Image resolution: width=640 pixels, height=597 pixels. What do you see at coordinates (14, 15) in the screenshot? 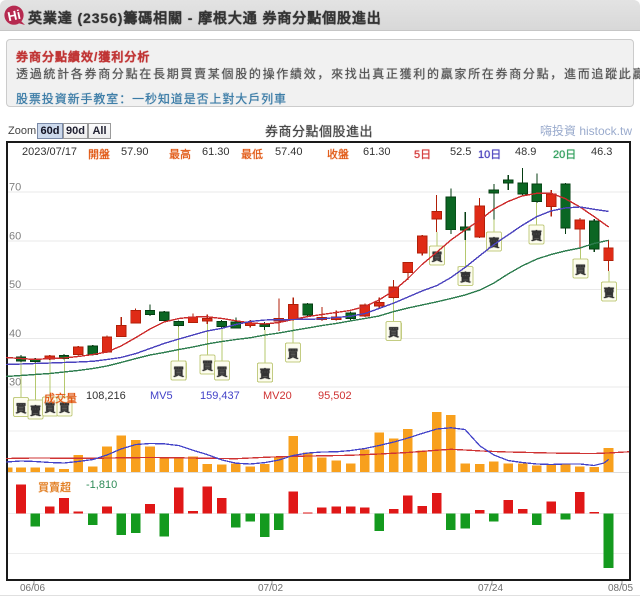
I see `svg-text: Hi` at bounding box center [14, 15].